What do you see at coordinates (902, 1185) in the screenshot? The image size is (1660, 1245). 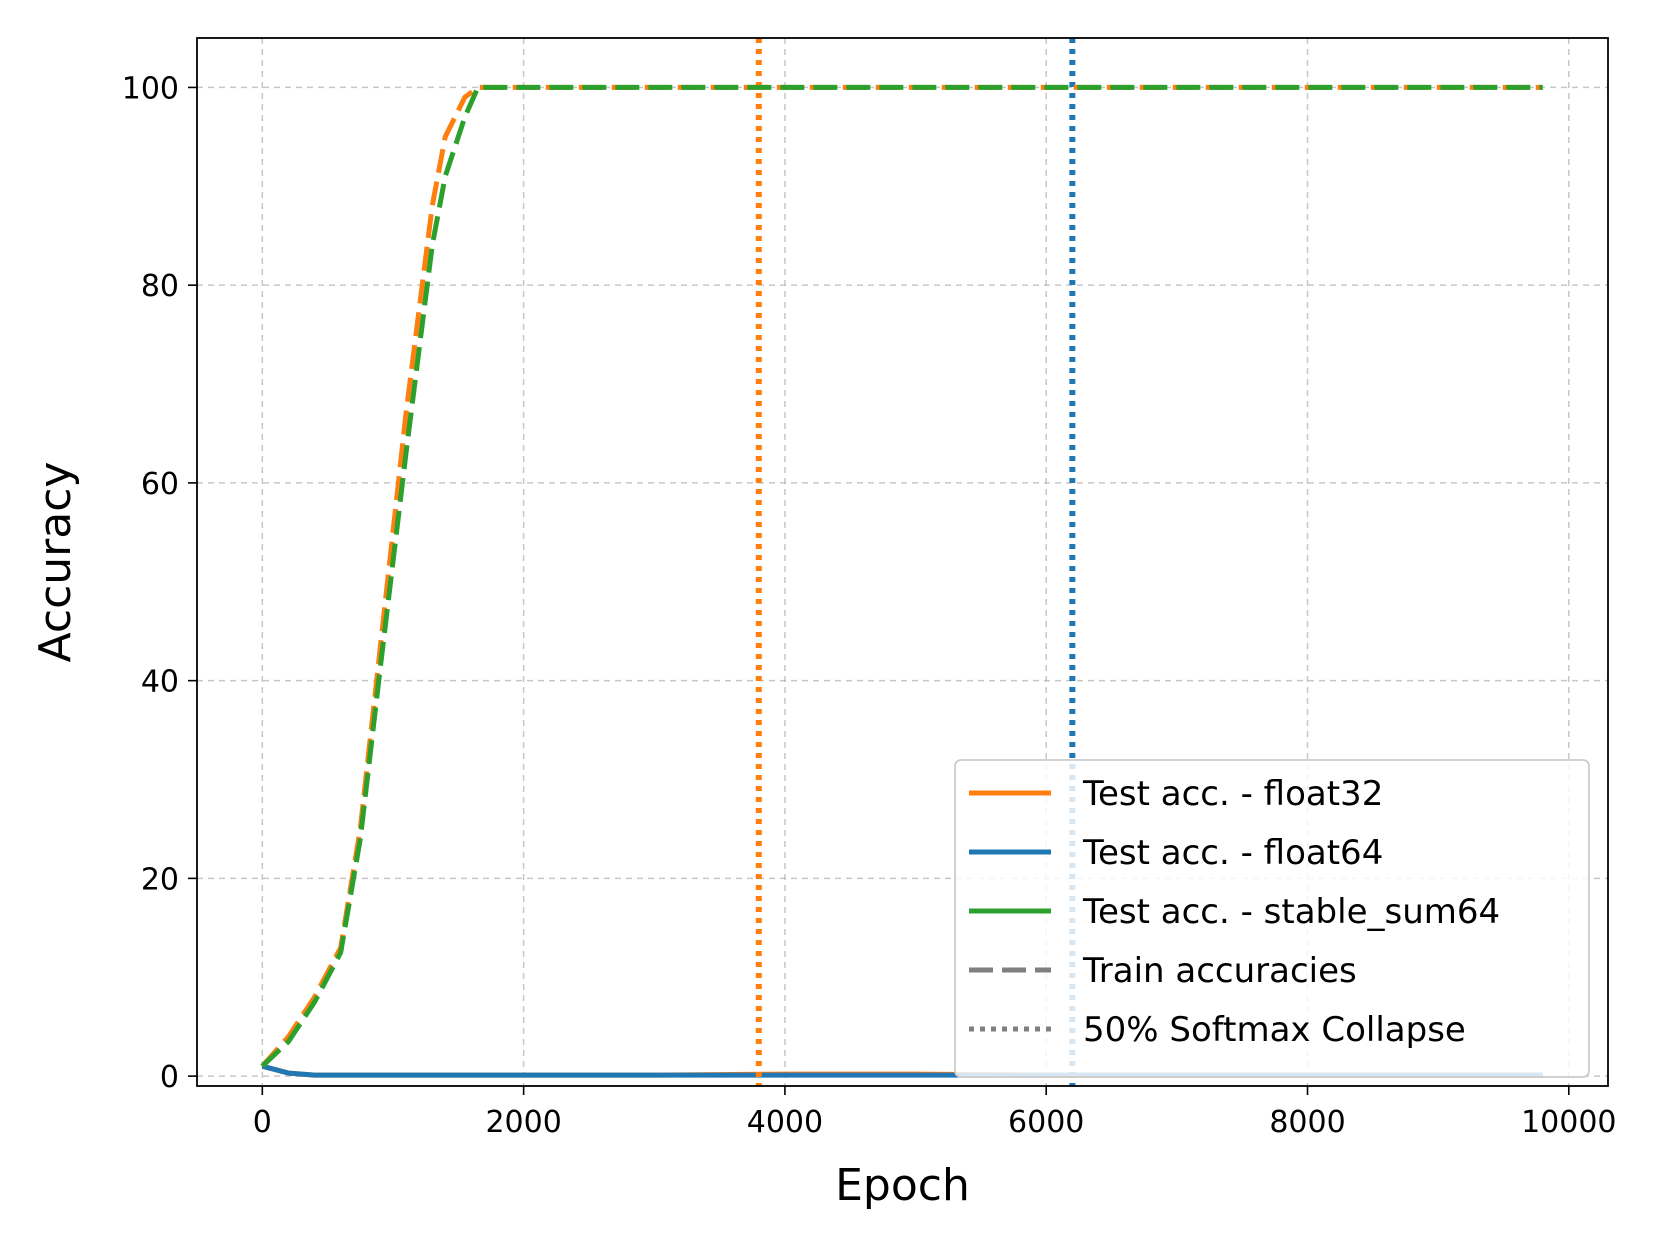 I see `x-axis-label: Epoch` at bounding box center [902, 1185].